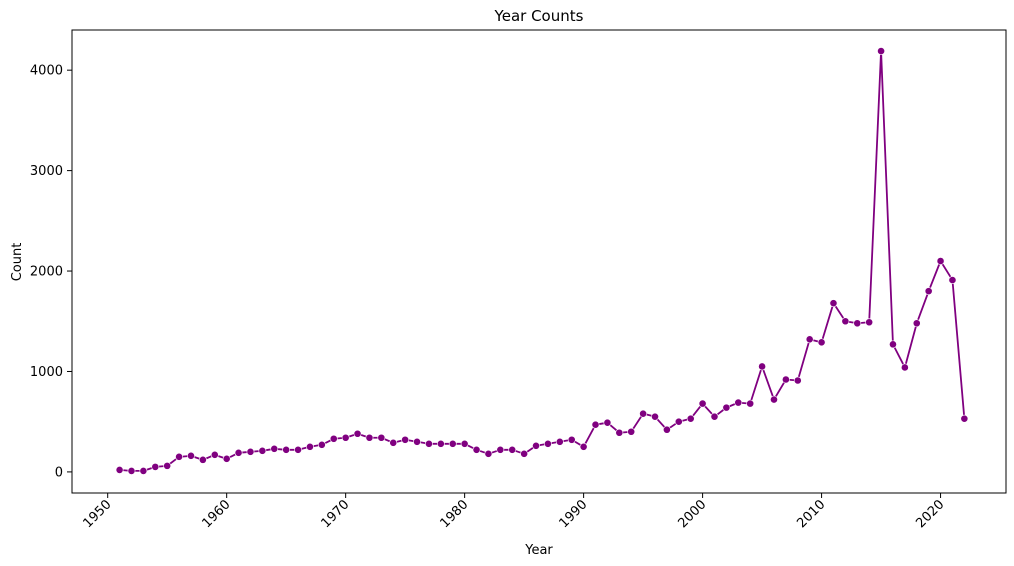 The height and width of the screenshot is (566, 1014). I want to click on chart-title: Year Counts, so click(539, 16).